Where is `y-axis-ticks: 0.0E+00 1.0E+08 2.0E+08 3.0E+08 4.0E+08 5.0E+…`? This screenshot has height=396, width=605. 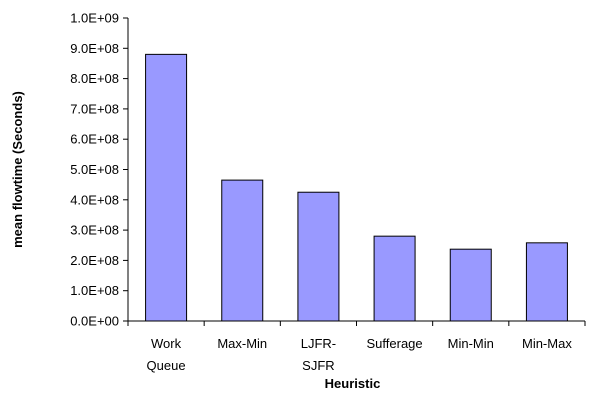 y-axis-ticks: 0.0E+00 1.0E+08 2.0E+08 3.0E+08 4.0E+08 5.0E+… is located at coordinates (99, 170).